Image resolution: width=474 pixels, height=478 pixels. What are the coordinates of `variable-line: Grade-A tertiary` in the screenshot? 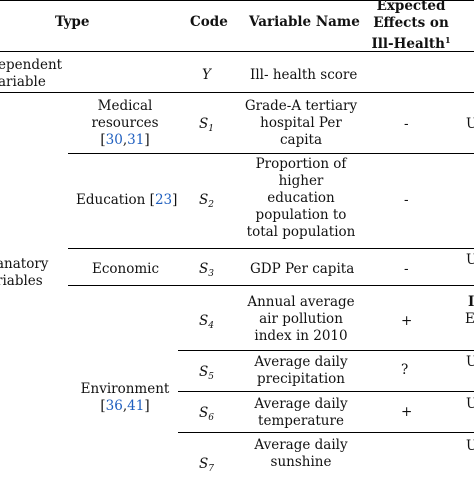 It's located at (301, 106).